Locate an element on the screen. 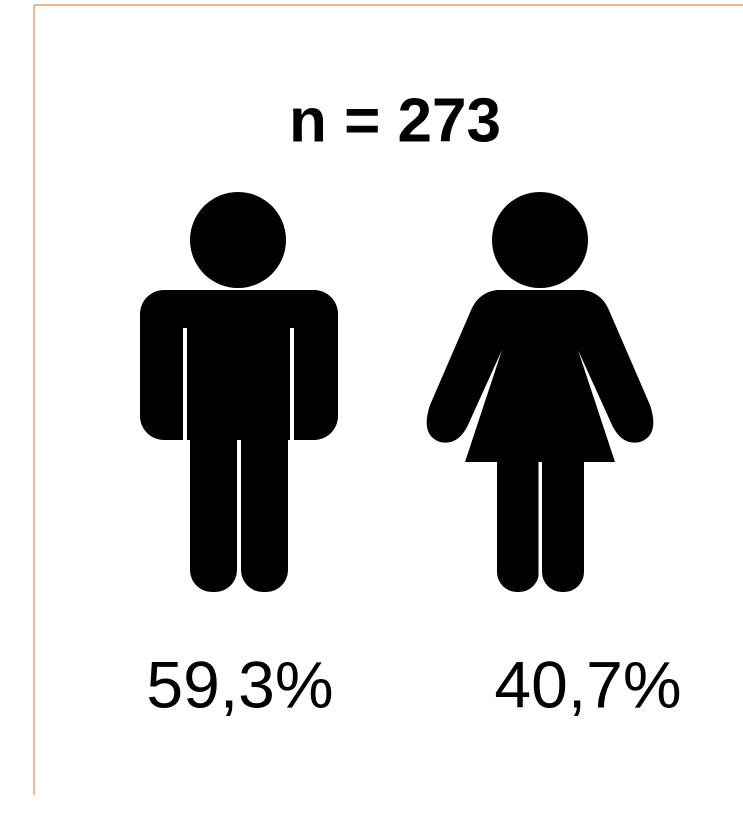 Image resolution: width=743 pixels, height=823 pixels. female-label: 40,7% is located at coordinates (587, 684).